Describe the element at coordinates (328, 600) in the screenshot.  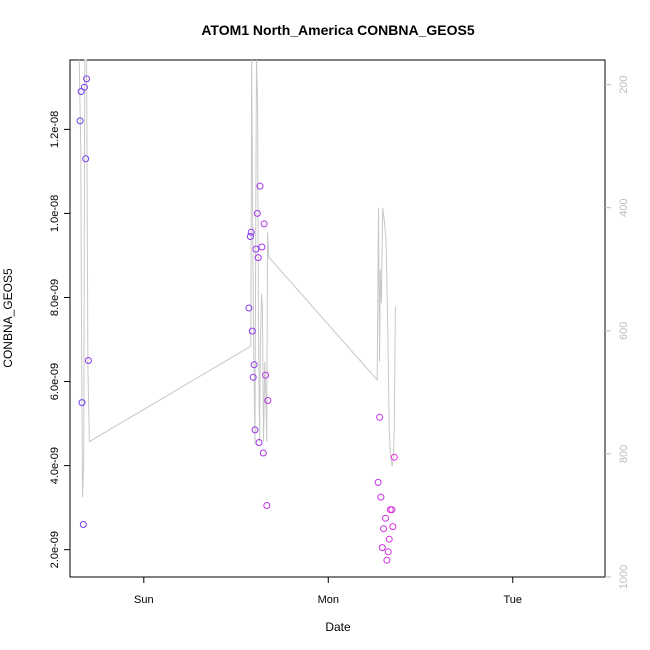
I see `x-tick-label: Mon` at that location.